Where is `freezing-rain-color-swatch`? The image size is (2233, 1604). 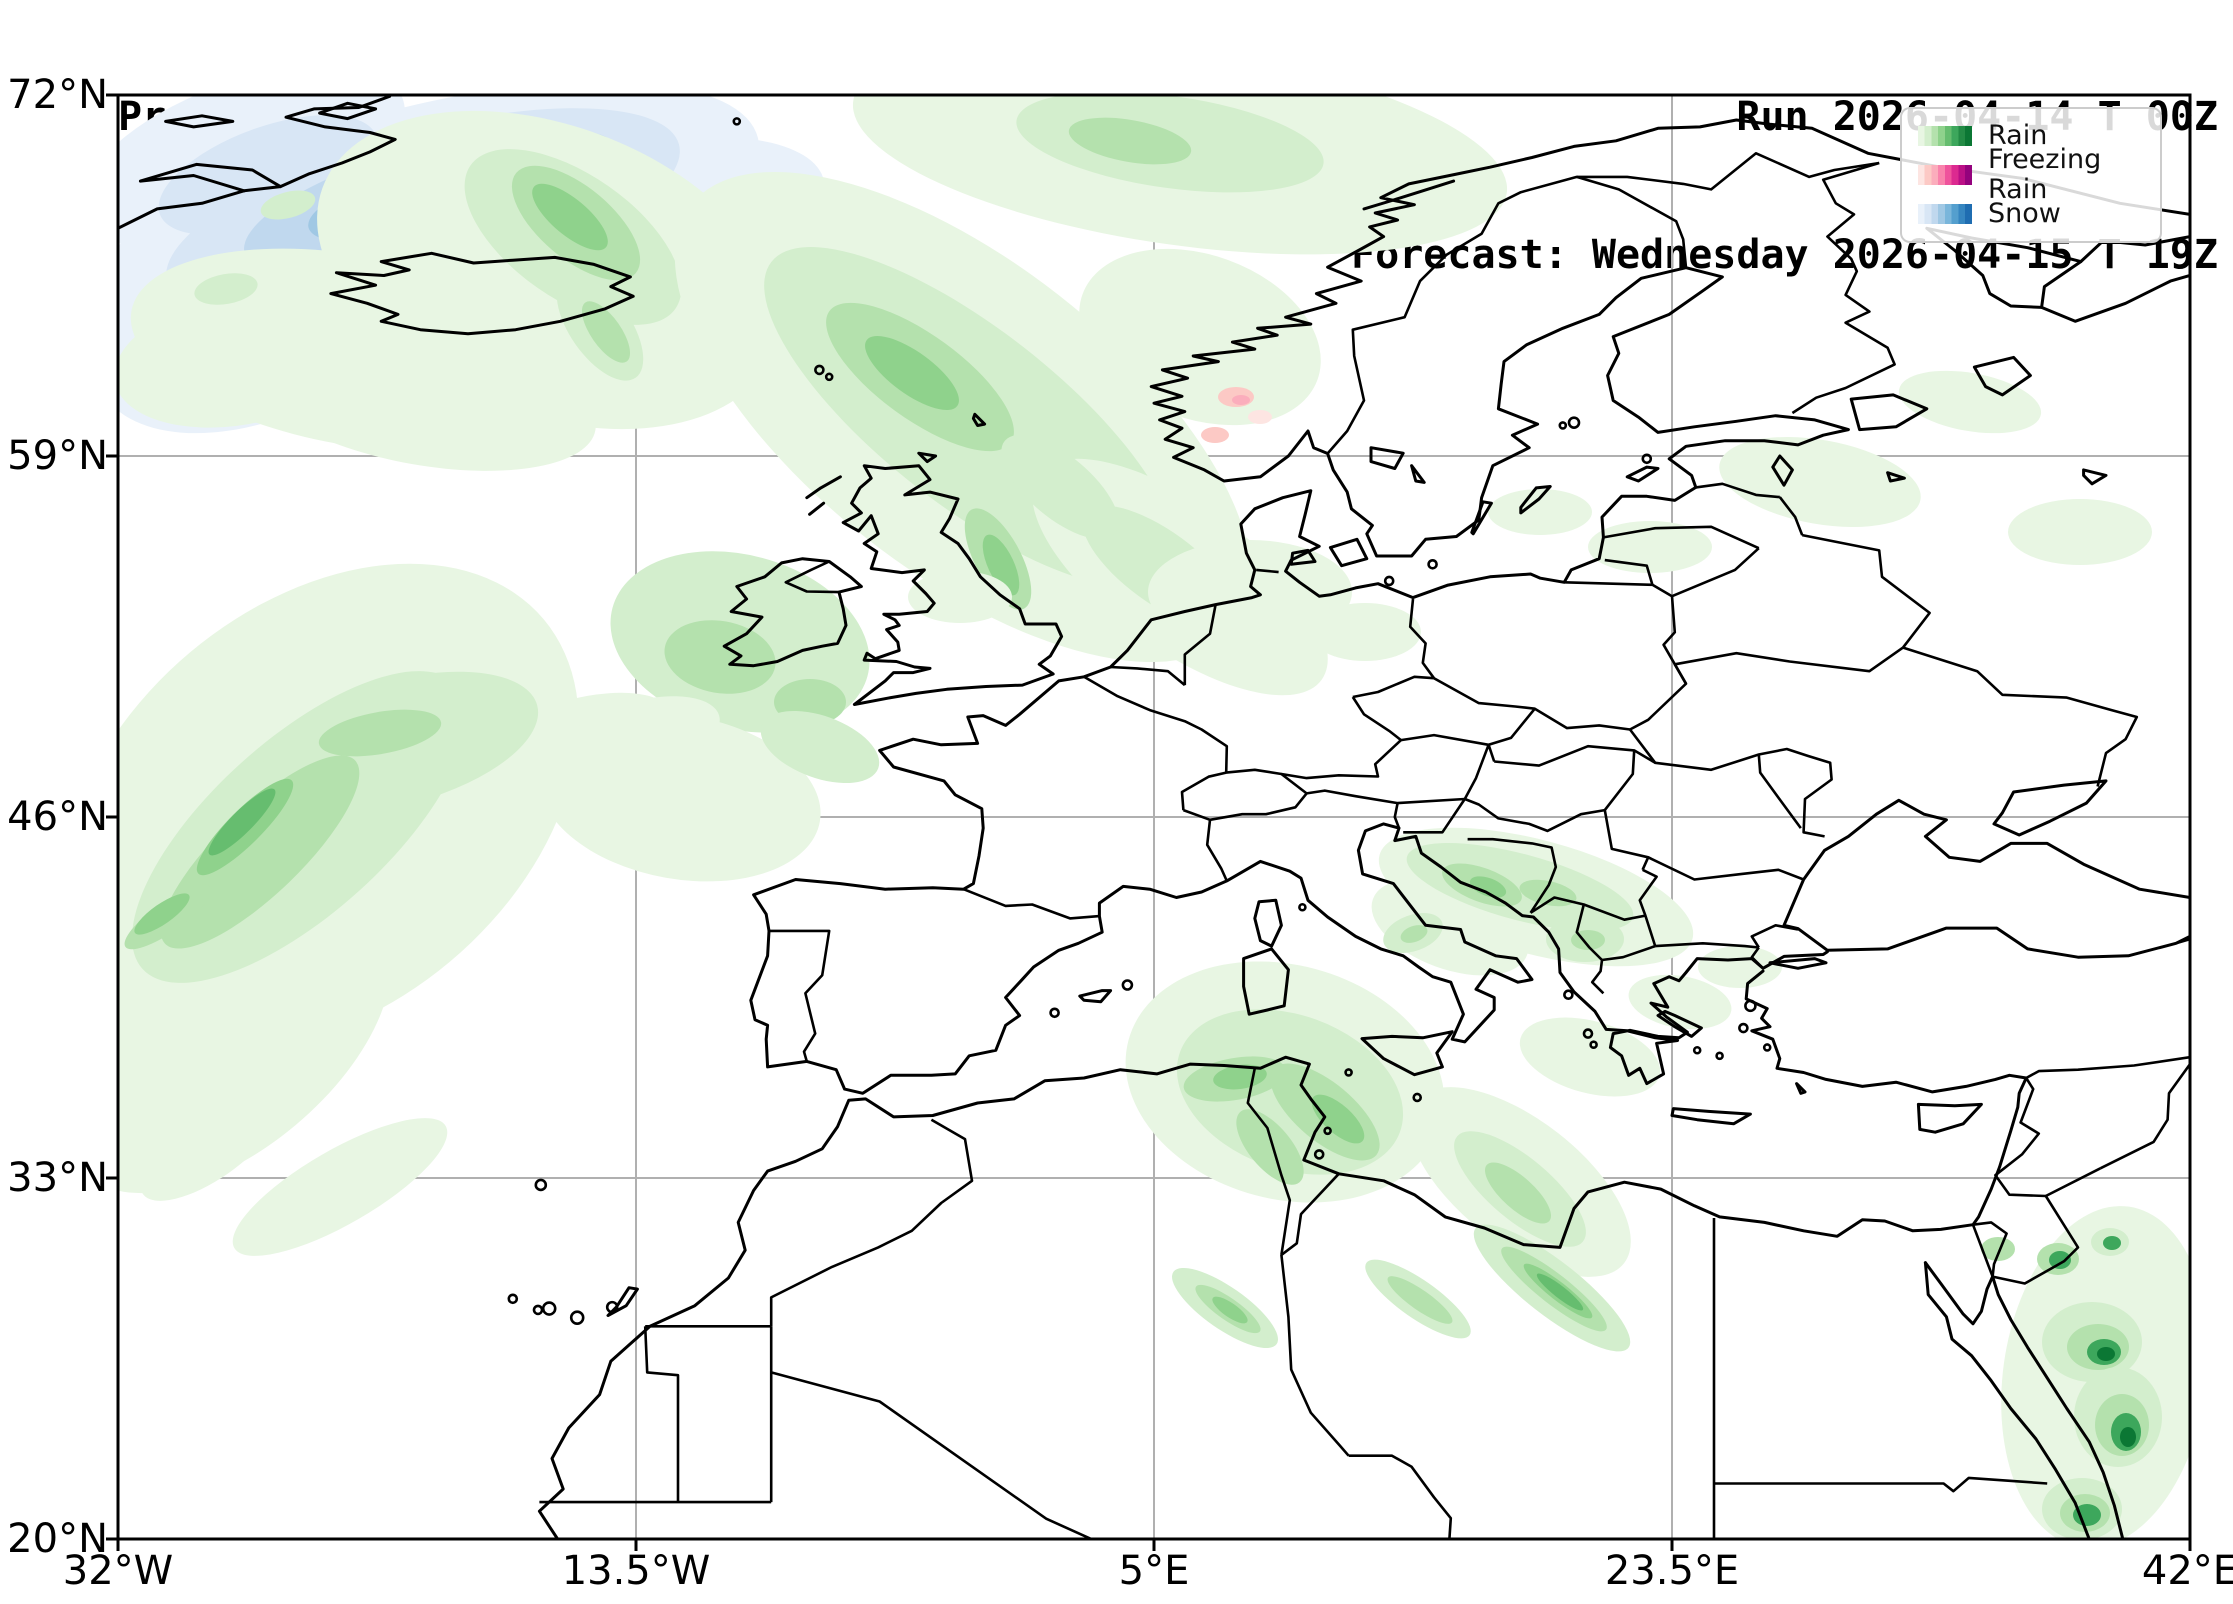
freezing-rain-color-swatch is located at coordinates (1945, 175).